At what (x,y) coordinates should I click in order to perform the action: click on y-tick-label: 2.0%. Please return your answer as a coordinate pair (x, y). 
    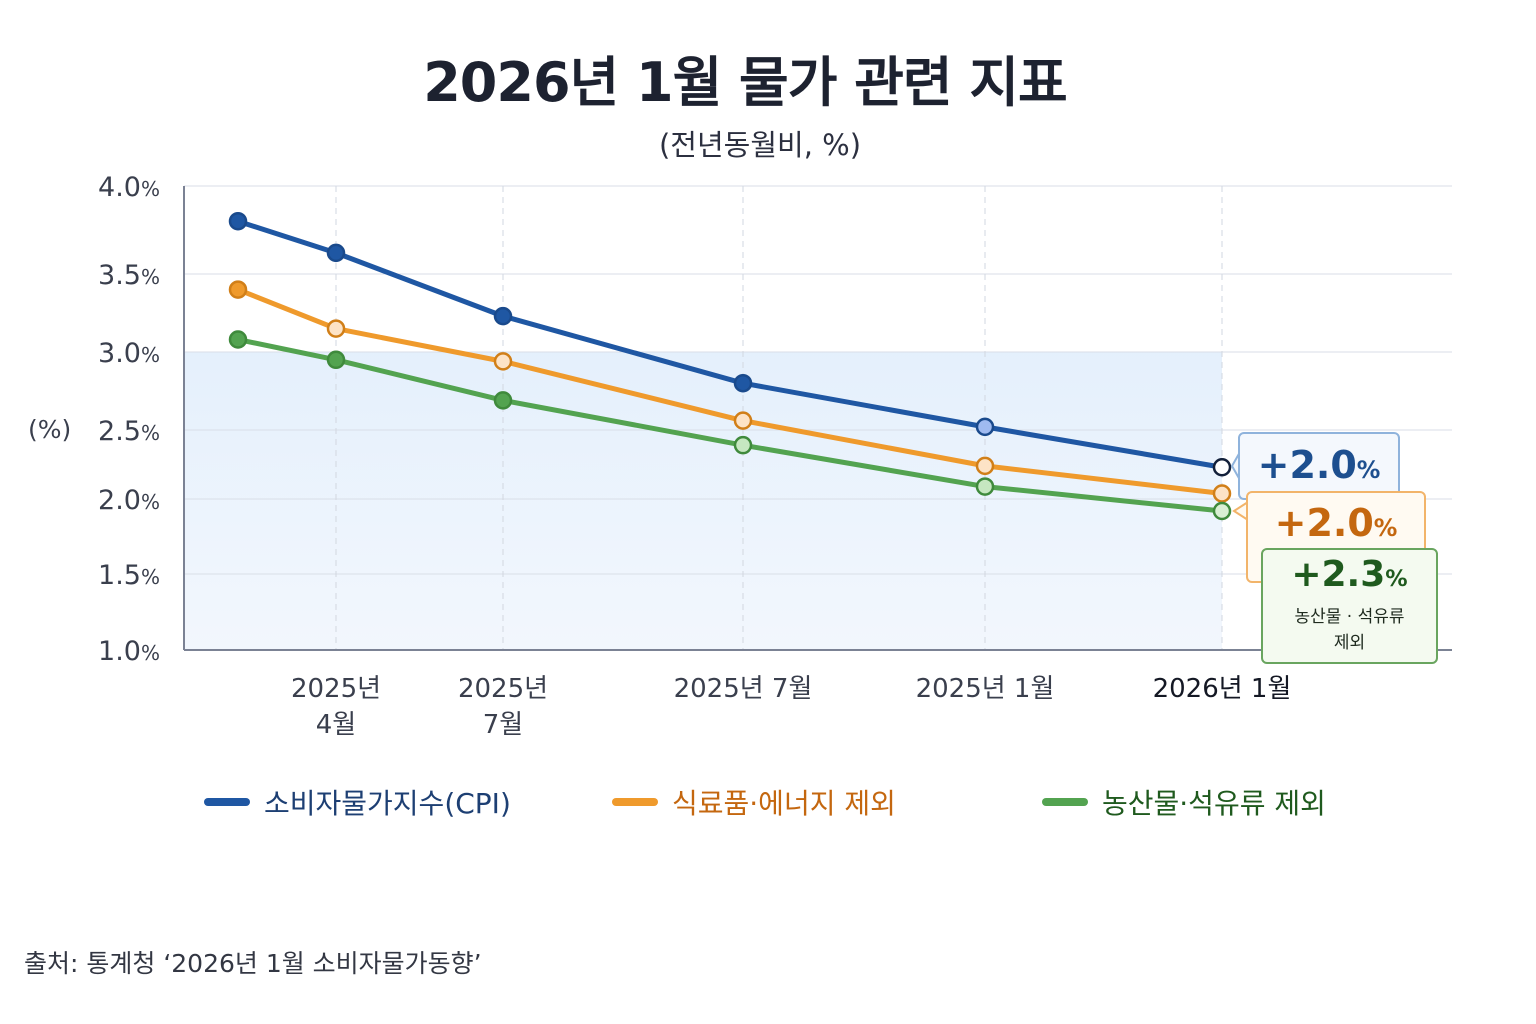
    Looking at the image, I should click on (129, 500).